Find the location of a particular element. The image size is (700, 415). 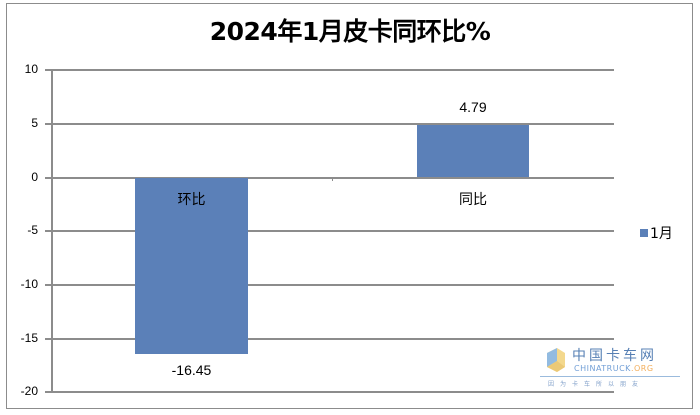

y-tick-label: 5 is located at coordinates (34, 123).